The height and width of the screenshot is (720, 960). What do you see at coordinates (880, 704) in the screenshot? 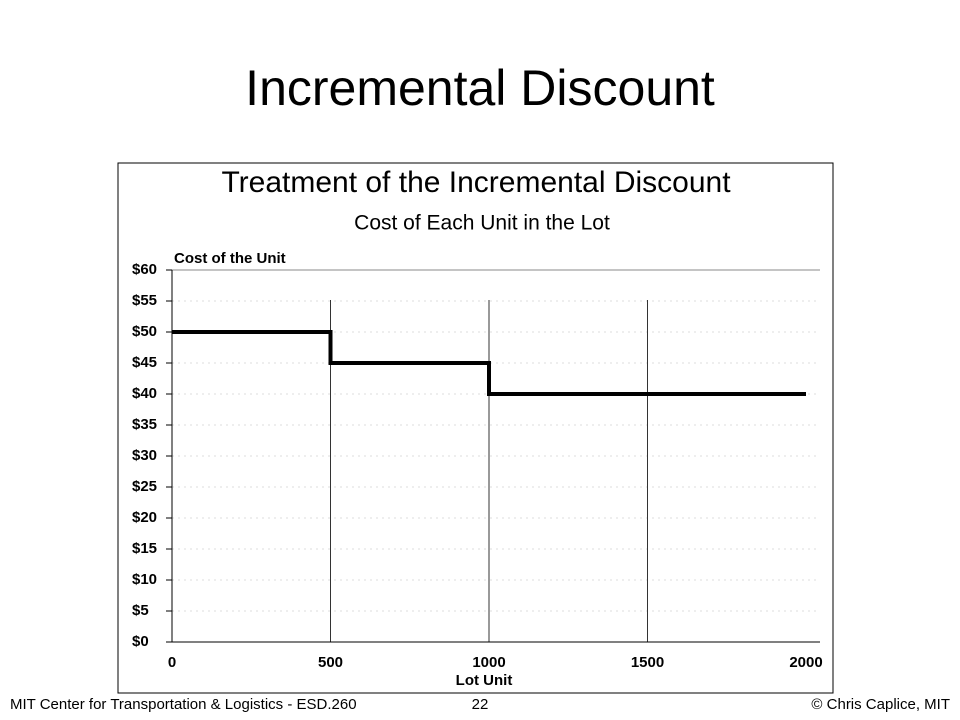
I see `footer-right: © Chris Caplice, MIT` at bounding box center [880, 704].